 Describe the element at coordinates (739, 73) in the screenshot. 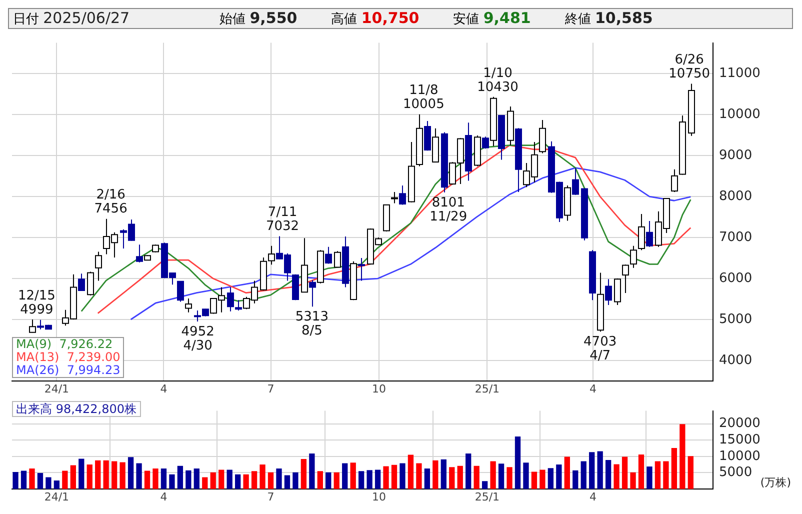

I see `y-tick-label: 11000` at that location.